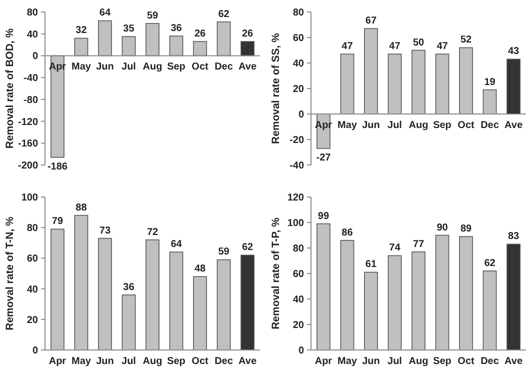 This screenshot has height=371, width=532. Describe the element at coordinates (129, 287) in the screenshot. I see `data-label: 36` at that location.